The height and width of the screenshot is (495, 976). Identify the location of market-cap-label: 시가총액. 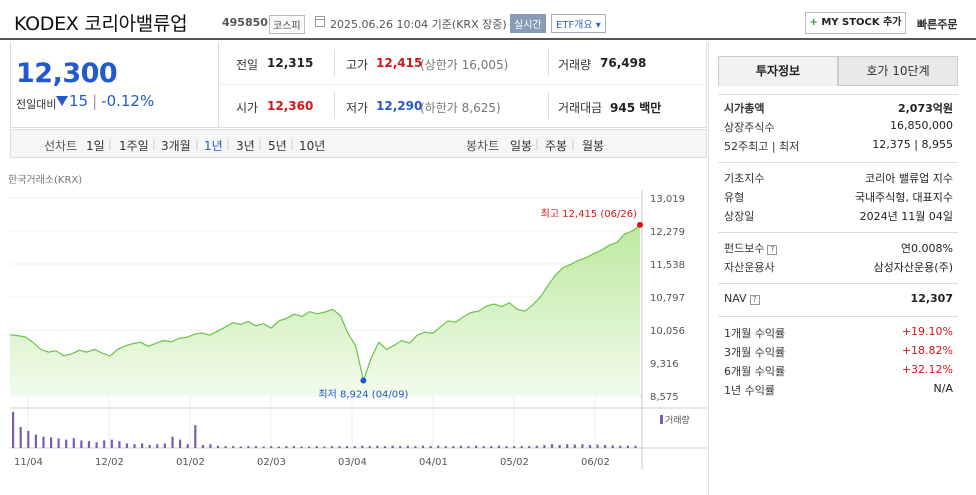
(744, 108).